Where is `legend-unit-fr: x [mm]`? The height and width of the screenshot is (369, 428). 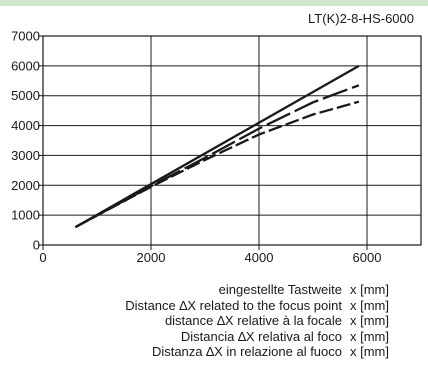
legend-unit-fr: x [mm] is located at coordinates (369, 320).